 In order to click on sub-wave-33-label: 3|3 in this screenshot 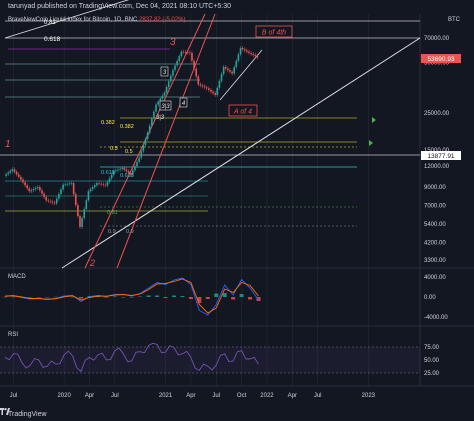, I will do `click(165, 107)`.